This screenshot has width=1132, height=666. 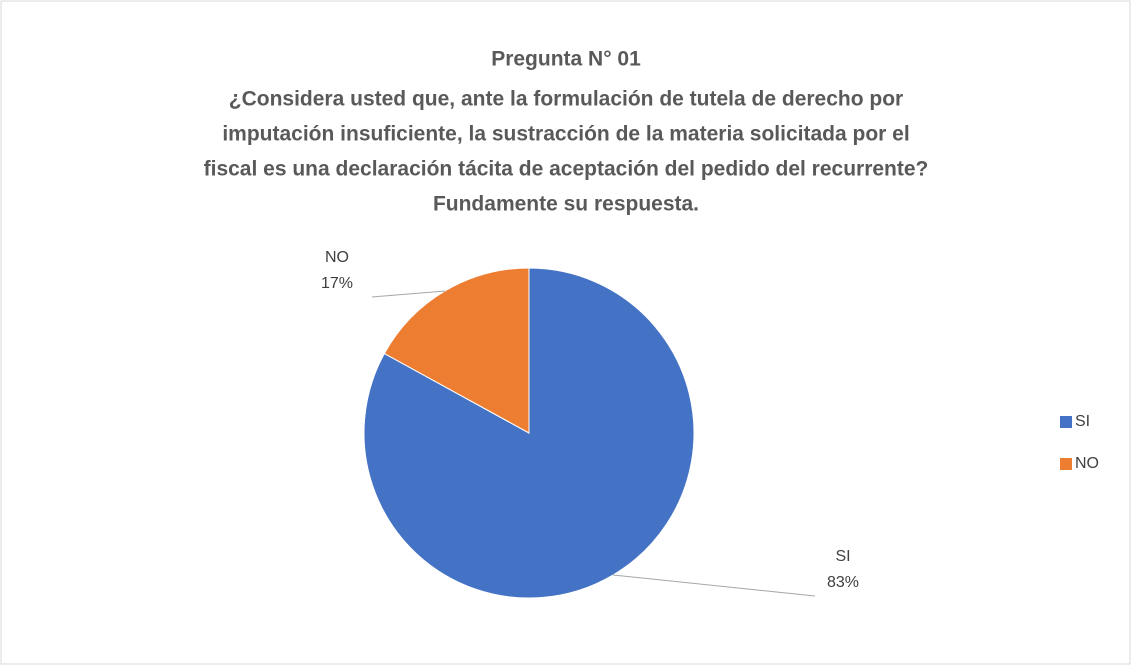 I want to click on pie-slice, so click(x=456, y=350).